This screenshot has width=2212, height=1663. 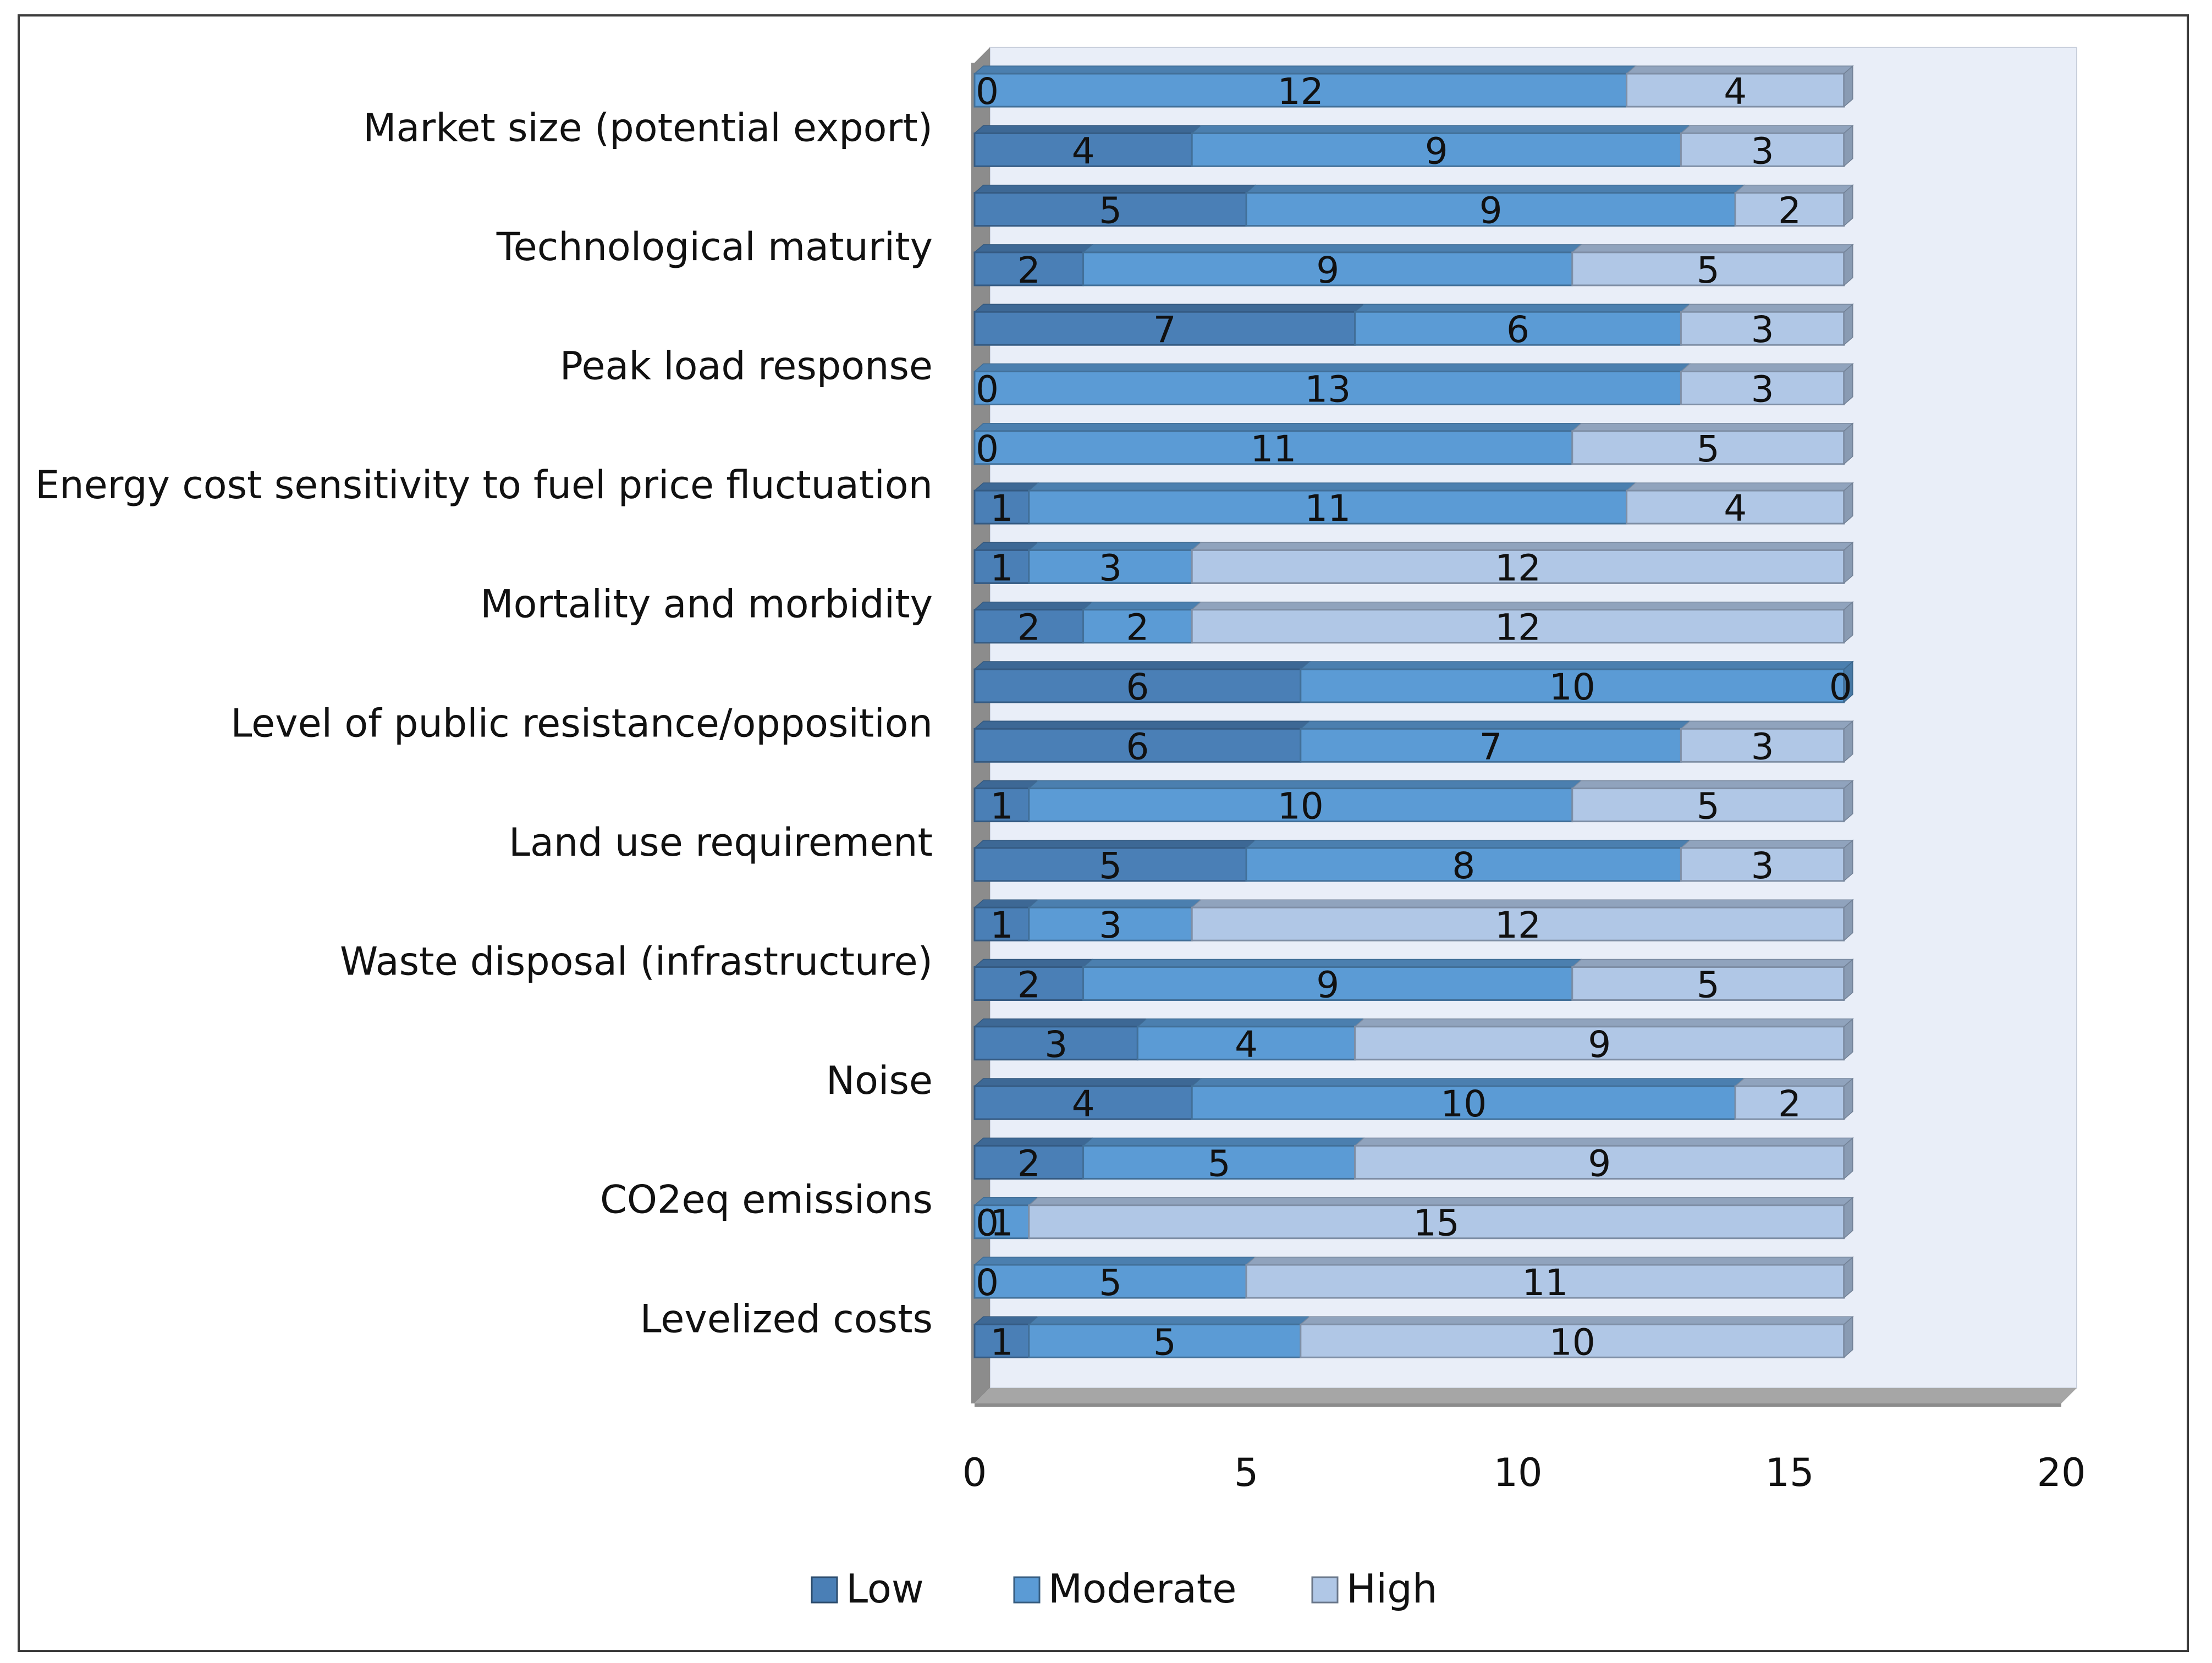 What do you see at coordinates (636, 961) in the screenshot?
I see `category-label: Waste disposal (infrastructure)` at bounding box center [636, 961].